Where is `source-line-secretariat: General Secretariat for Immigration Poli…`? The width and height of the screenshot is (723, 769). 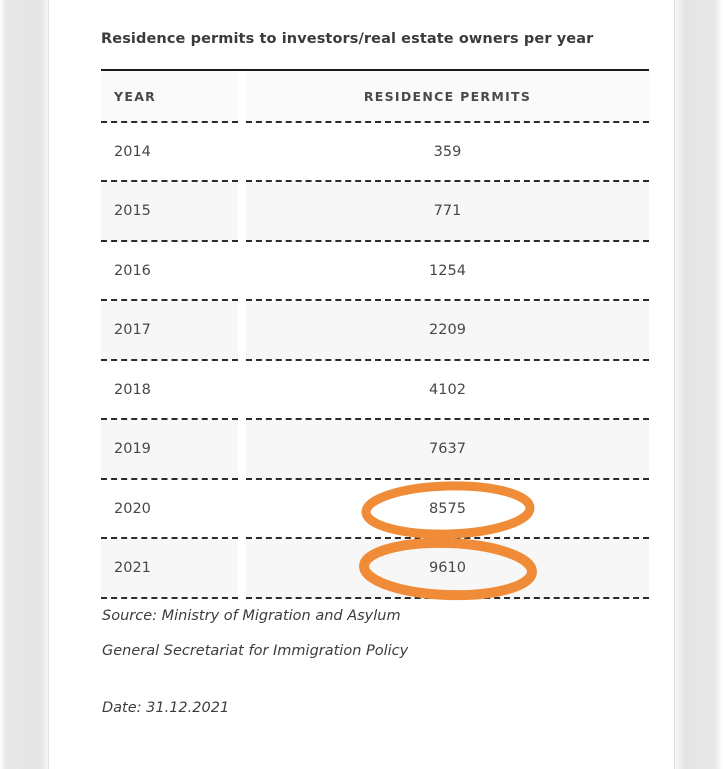 source-line-secretariat: General Secretariat for Immigration Poli… is located at coordinates (255, 651).